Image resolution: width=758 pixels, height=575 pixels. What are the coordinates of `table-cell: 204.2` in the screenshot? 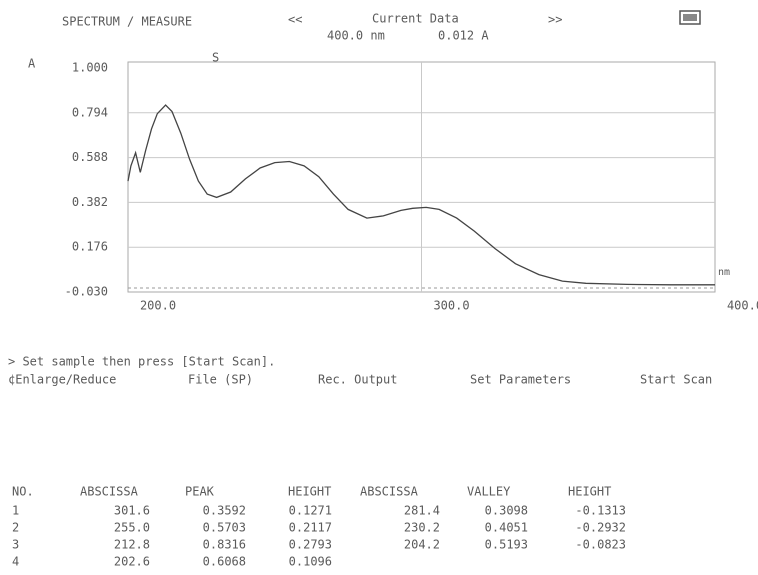 It's located at (422, 545).